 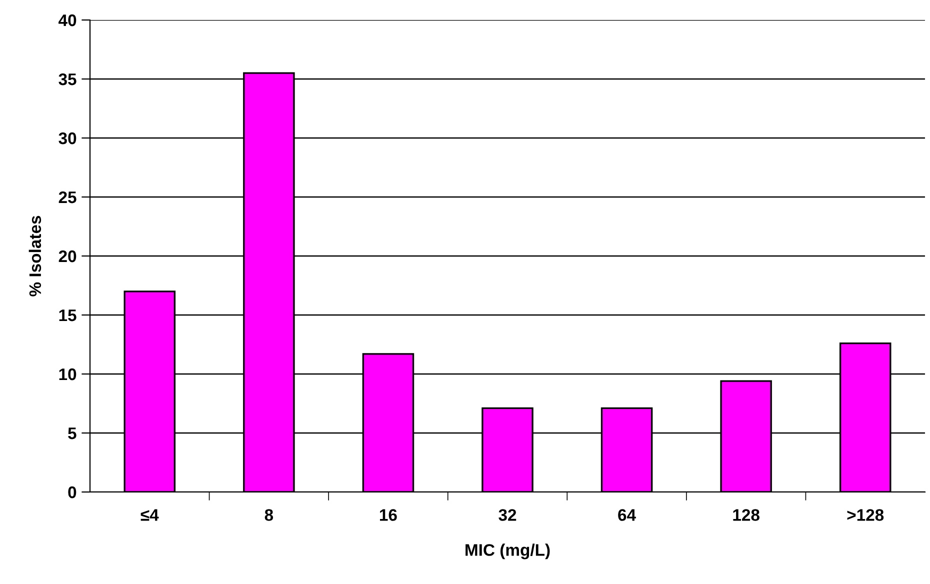 I want to click on y-tick-label: 30, so click(x=67, y=138).